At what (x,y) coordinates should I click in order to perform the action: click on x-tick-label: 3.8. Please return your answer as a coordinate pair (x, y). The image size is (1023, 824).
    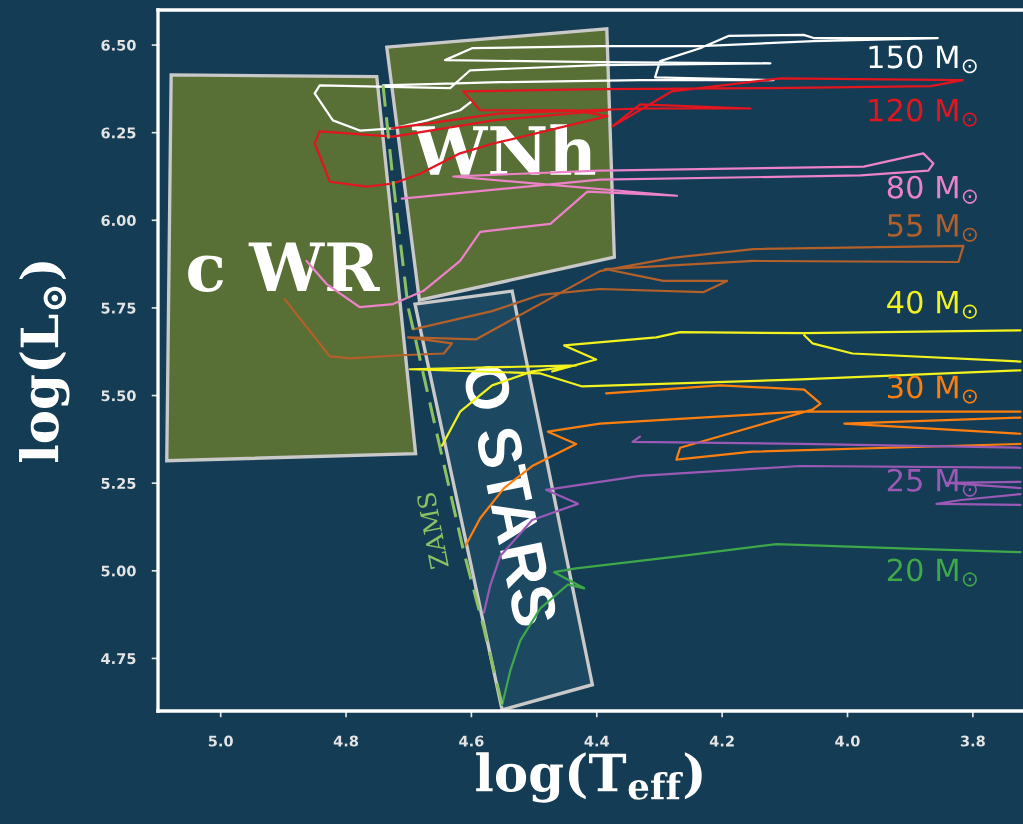
    Looking at the image, I should click on (972, 741).